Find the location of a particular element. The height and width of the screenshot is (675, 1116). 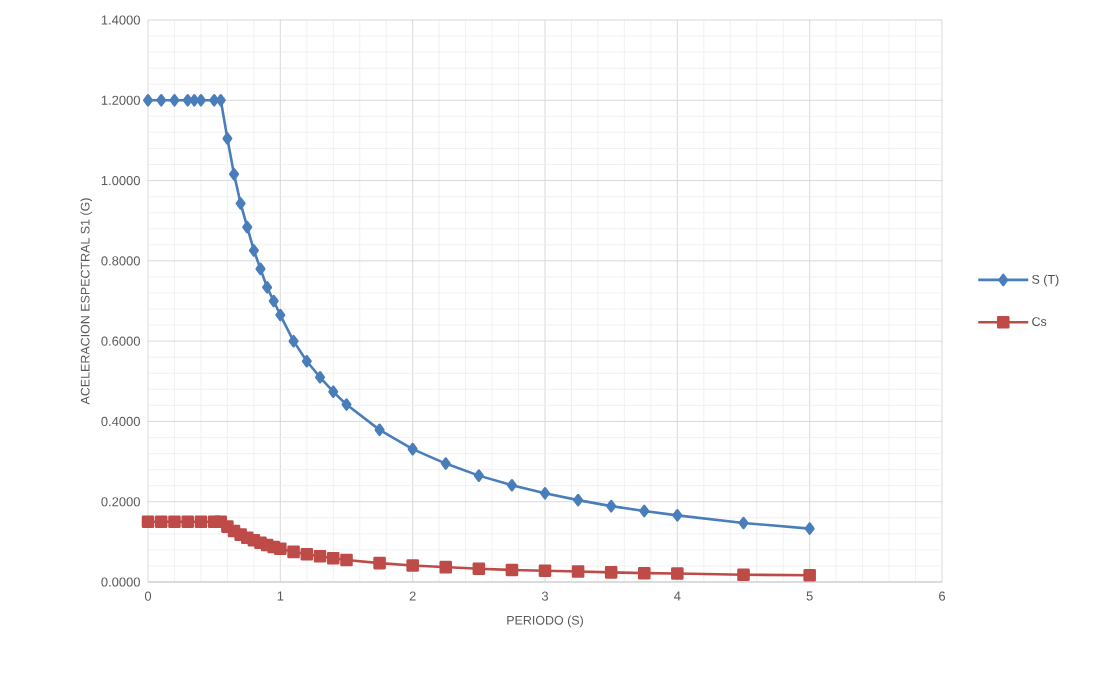

y-tick-label: 0.2000 is located at coordinates (120, 502).